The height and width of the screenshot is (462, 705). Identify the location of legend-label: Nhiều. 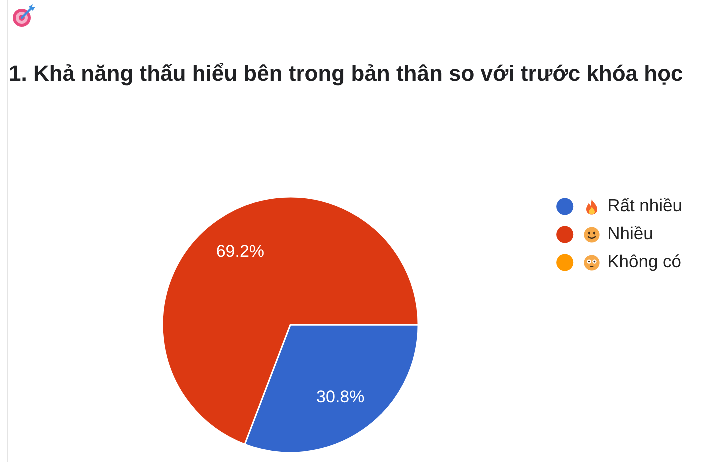
(631, 234).